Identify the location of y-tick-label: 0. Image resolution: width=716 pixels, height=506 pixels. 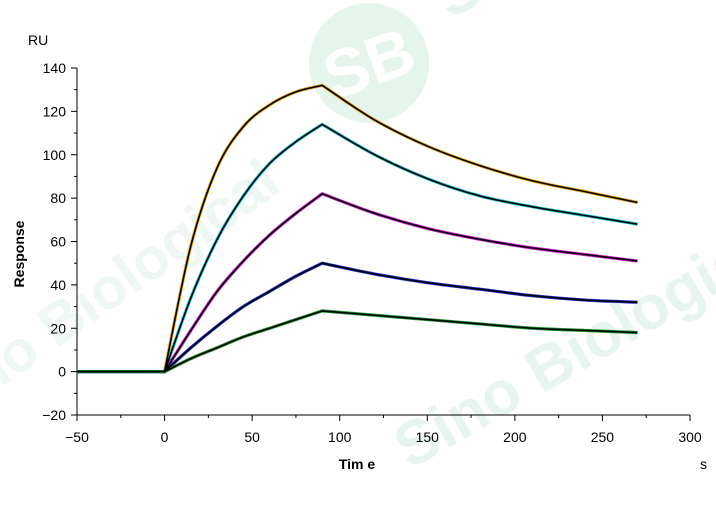
(62, 372).